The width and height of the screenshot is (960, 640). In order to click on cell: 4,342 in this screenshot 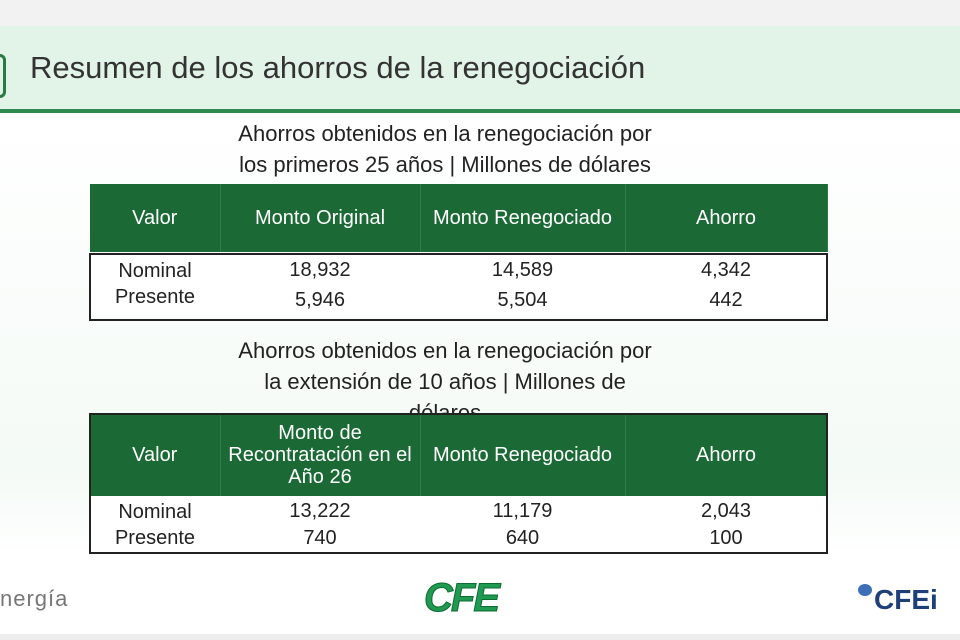, I will do `click(726, 270)`.